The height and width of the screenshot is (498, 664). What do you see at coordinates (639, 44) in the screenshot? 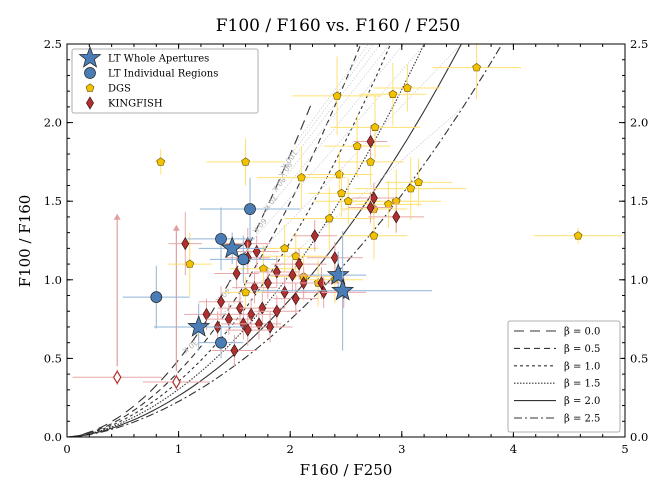
I see `y-tick-label-right: 2.5` at bounding box center [639, 44].